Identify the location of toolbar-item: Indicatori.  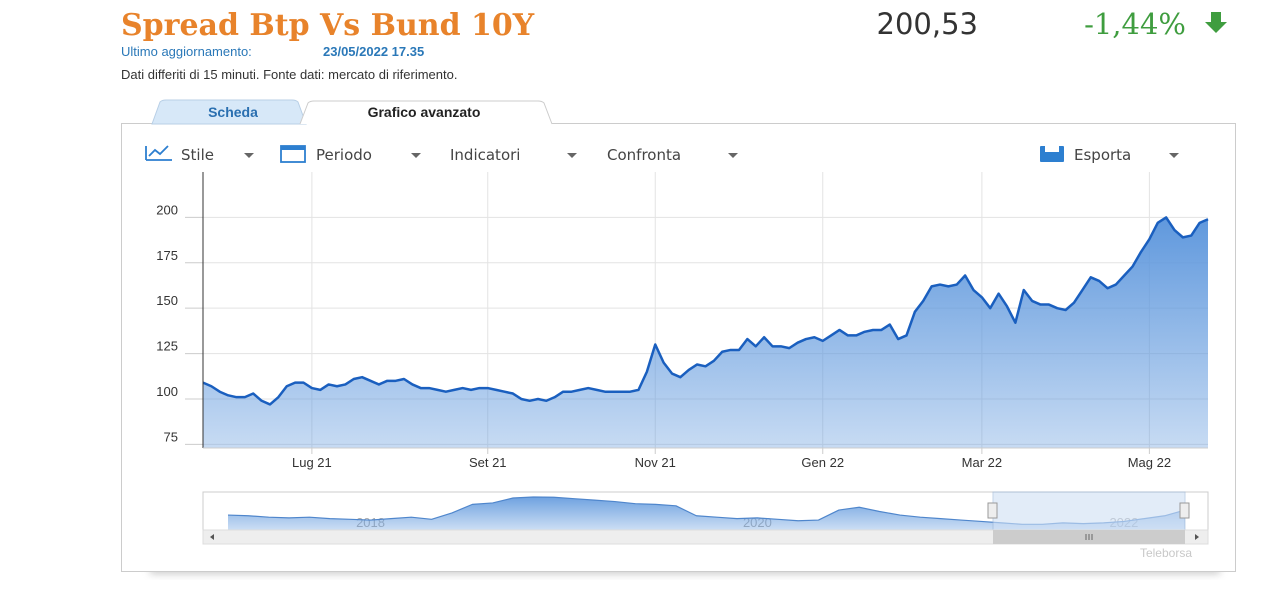
(485, 155).